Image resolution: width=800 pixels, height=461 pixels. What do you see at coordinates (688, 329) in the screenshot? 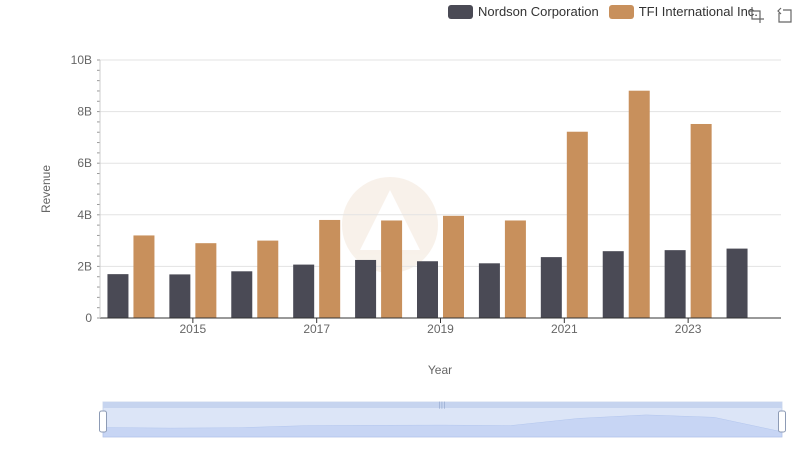
I see `x-tick-label: 2023` at bounding box center [688, 329].